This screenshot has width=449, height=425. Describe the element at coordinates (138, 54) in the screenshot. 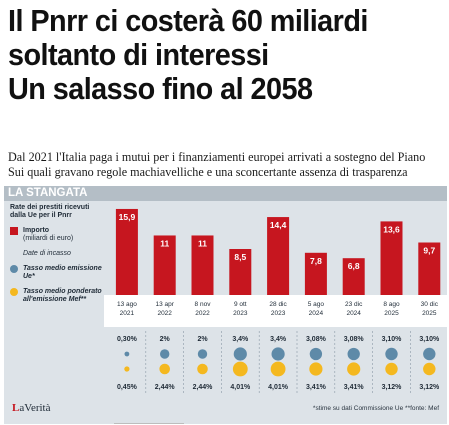

I see `headline-line-2: soltanto di interessi` at that location.